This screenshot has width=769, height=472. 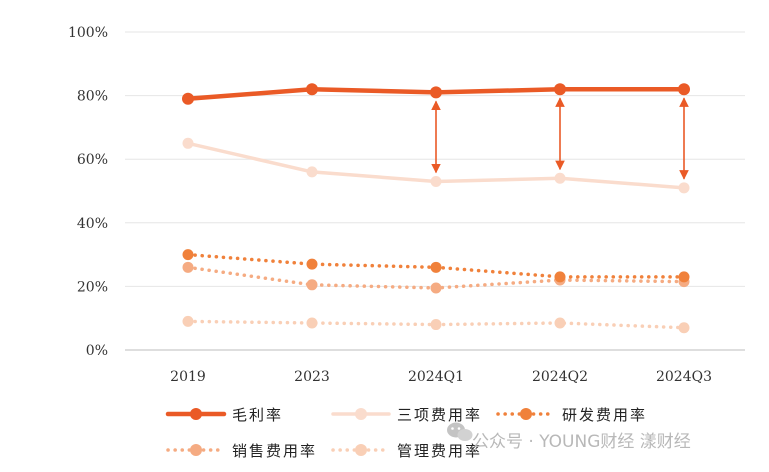 I want to click on legend-label: 研发费用率, so click(x=604, y=415).